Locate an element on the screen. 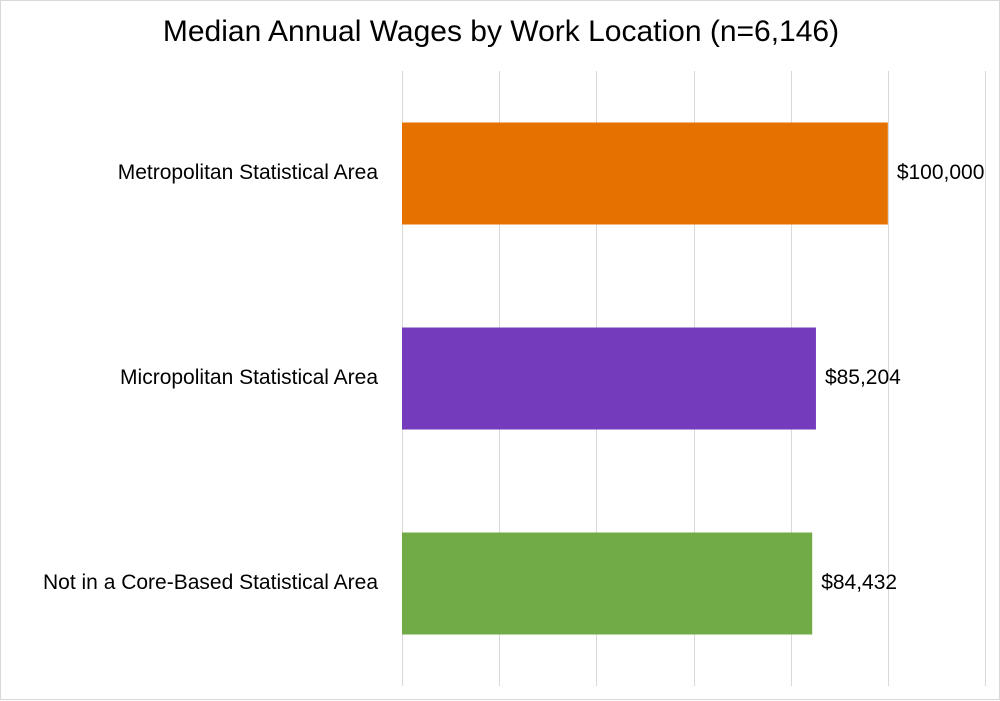 This screenshot has width=1000, height=701. data-label: $85,204 is located at coordinates (863, 377).